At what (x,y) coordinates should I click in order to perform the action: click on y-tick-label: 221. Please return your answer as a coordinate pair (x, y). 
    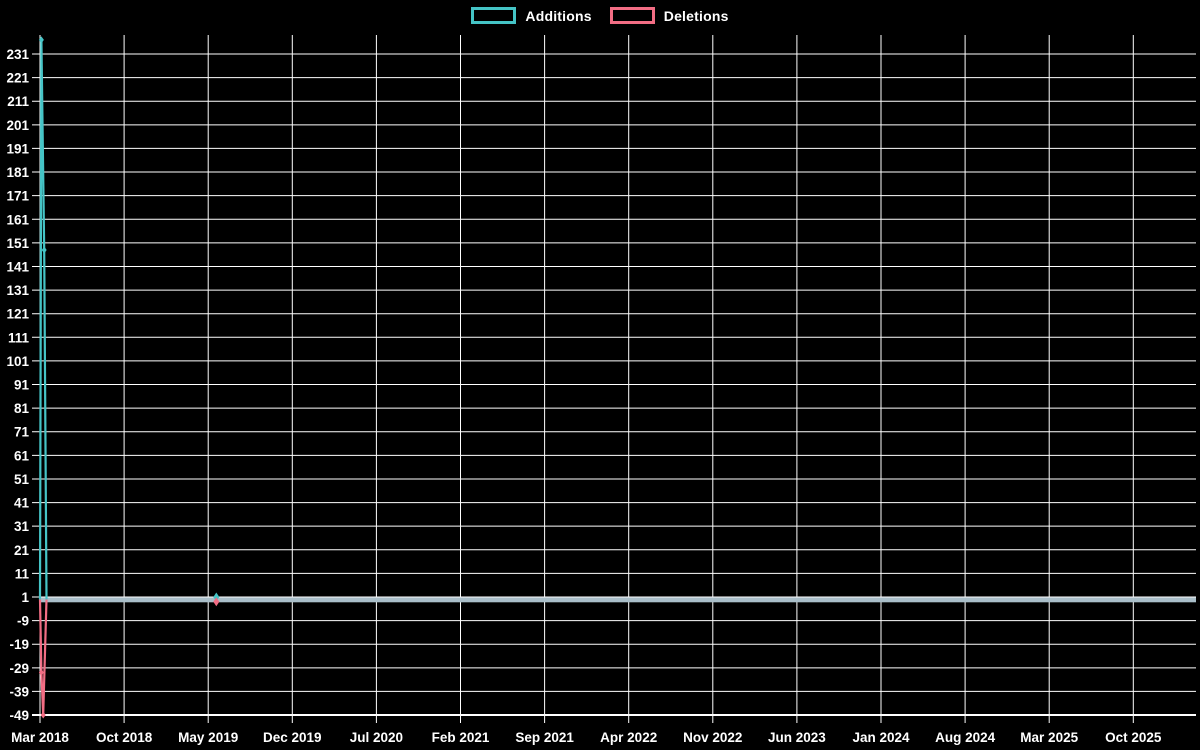
    Looking at the image, I should click on (17, 78).